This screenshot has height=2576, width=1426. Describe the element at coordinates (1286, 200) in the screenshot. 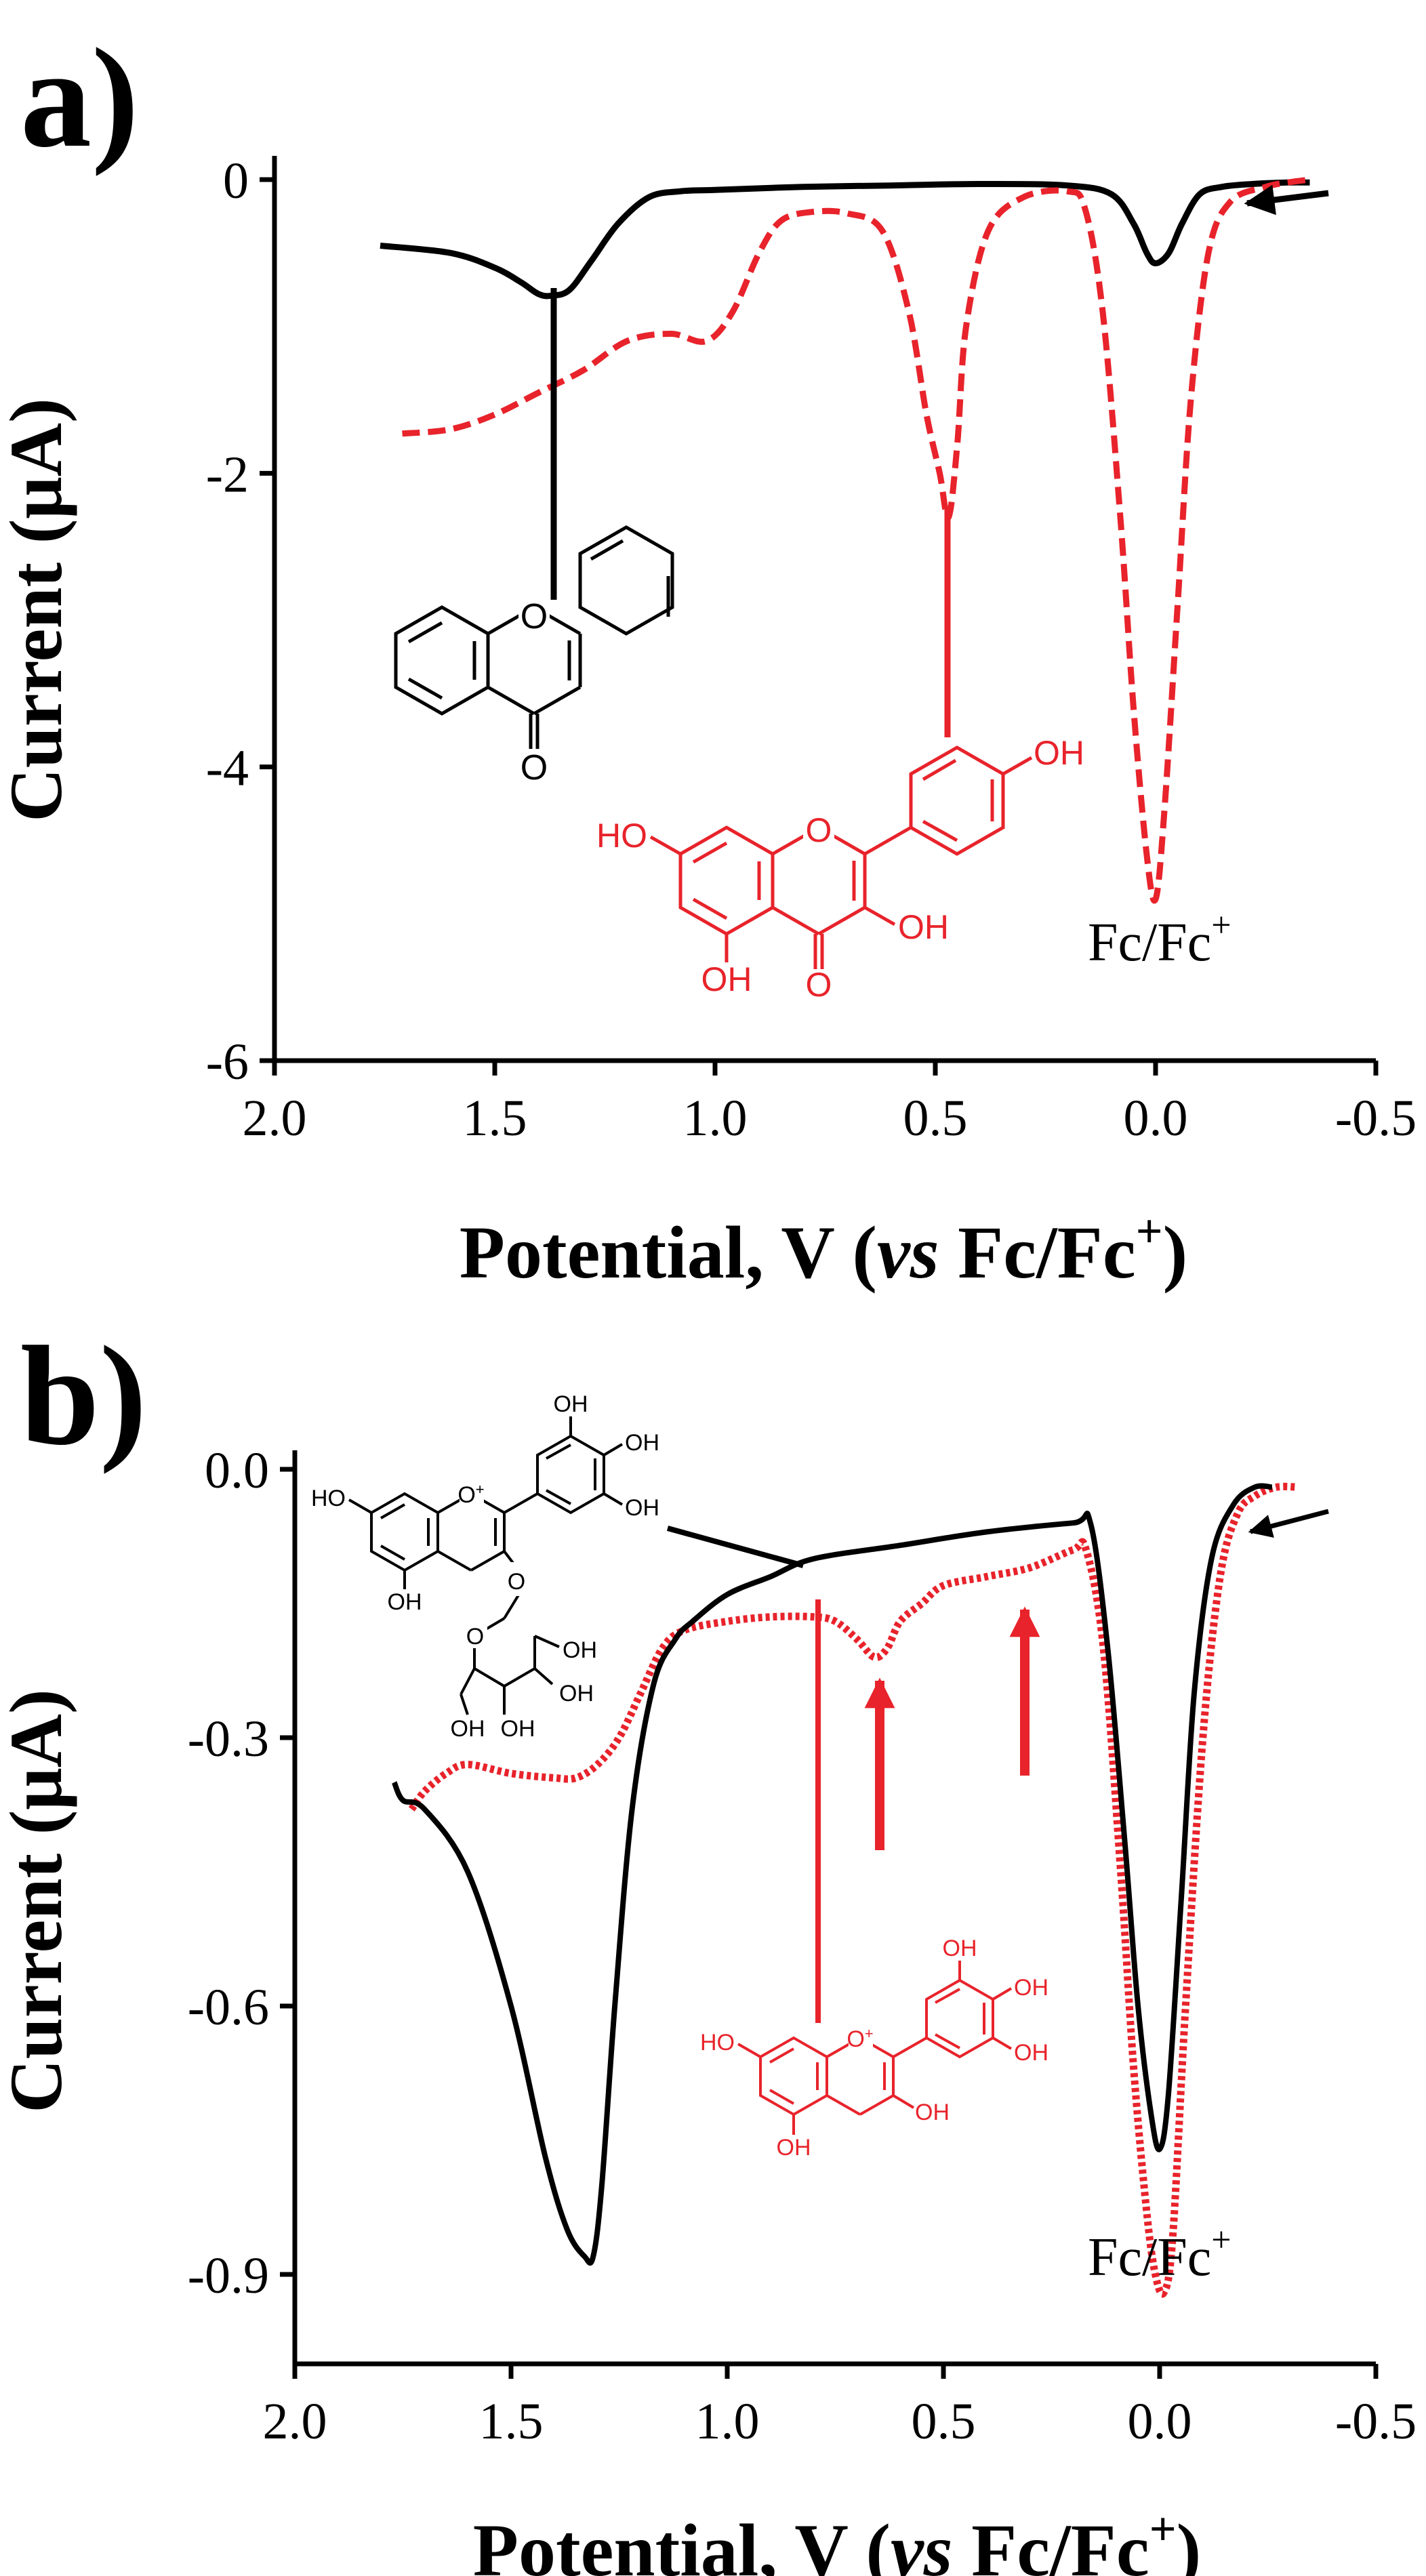

I see `panel-a-scan-arrow` at that location.